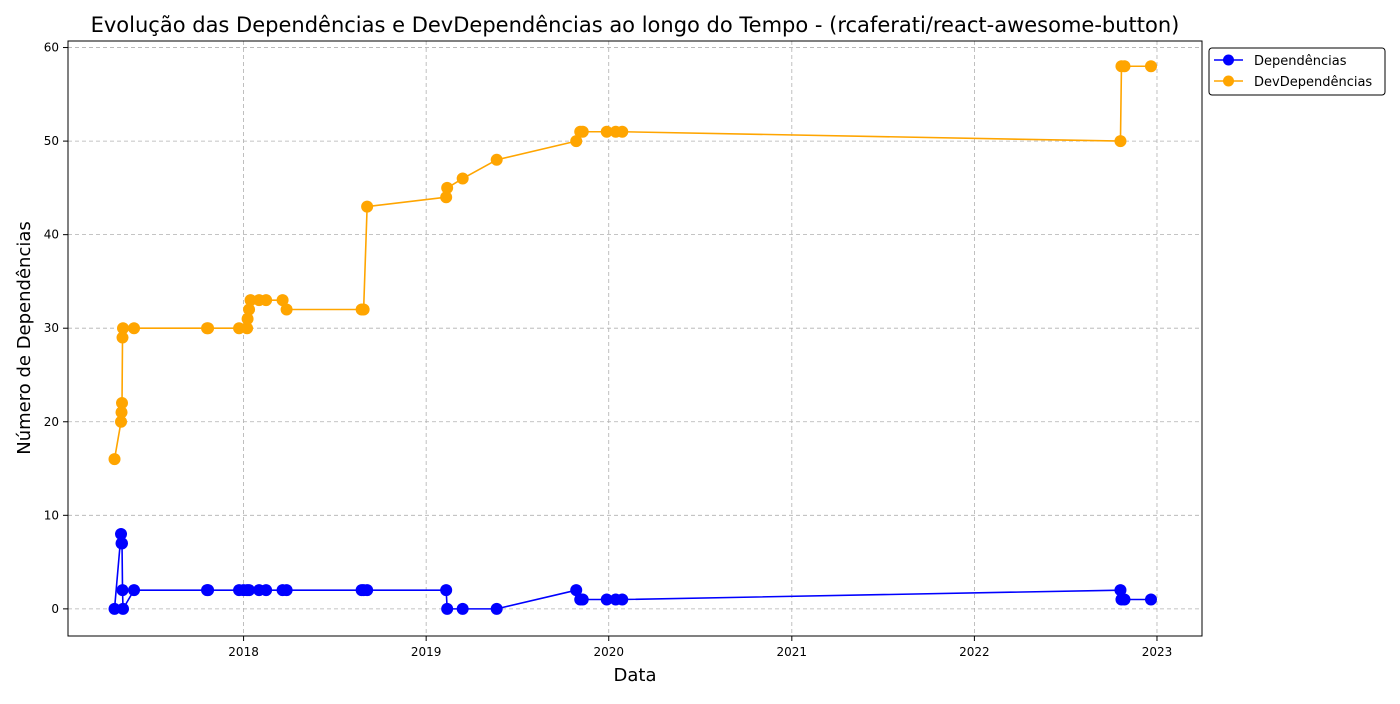 This screenshot has width=1400, height=704. What do you see at coordinates (1157, 652) in the screenshot?
I see `x-tick-label: 2023` at bounding box center [1157, 652].